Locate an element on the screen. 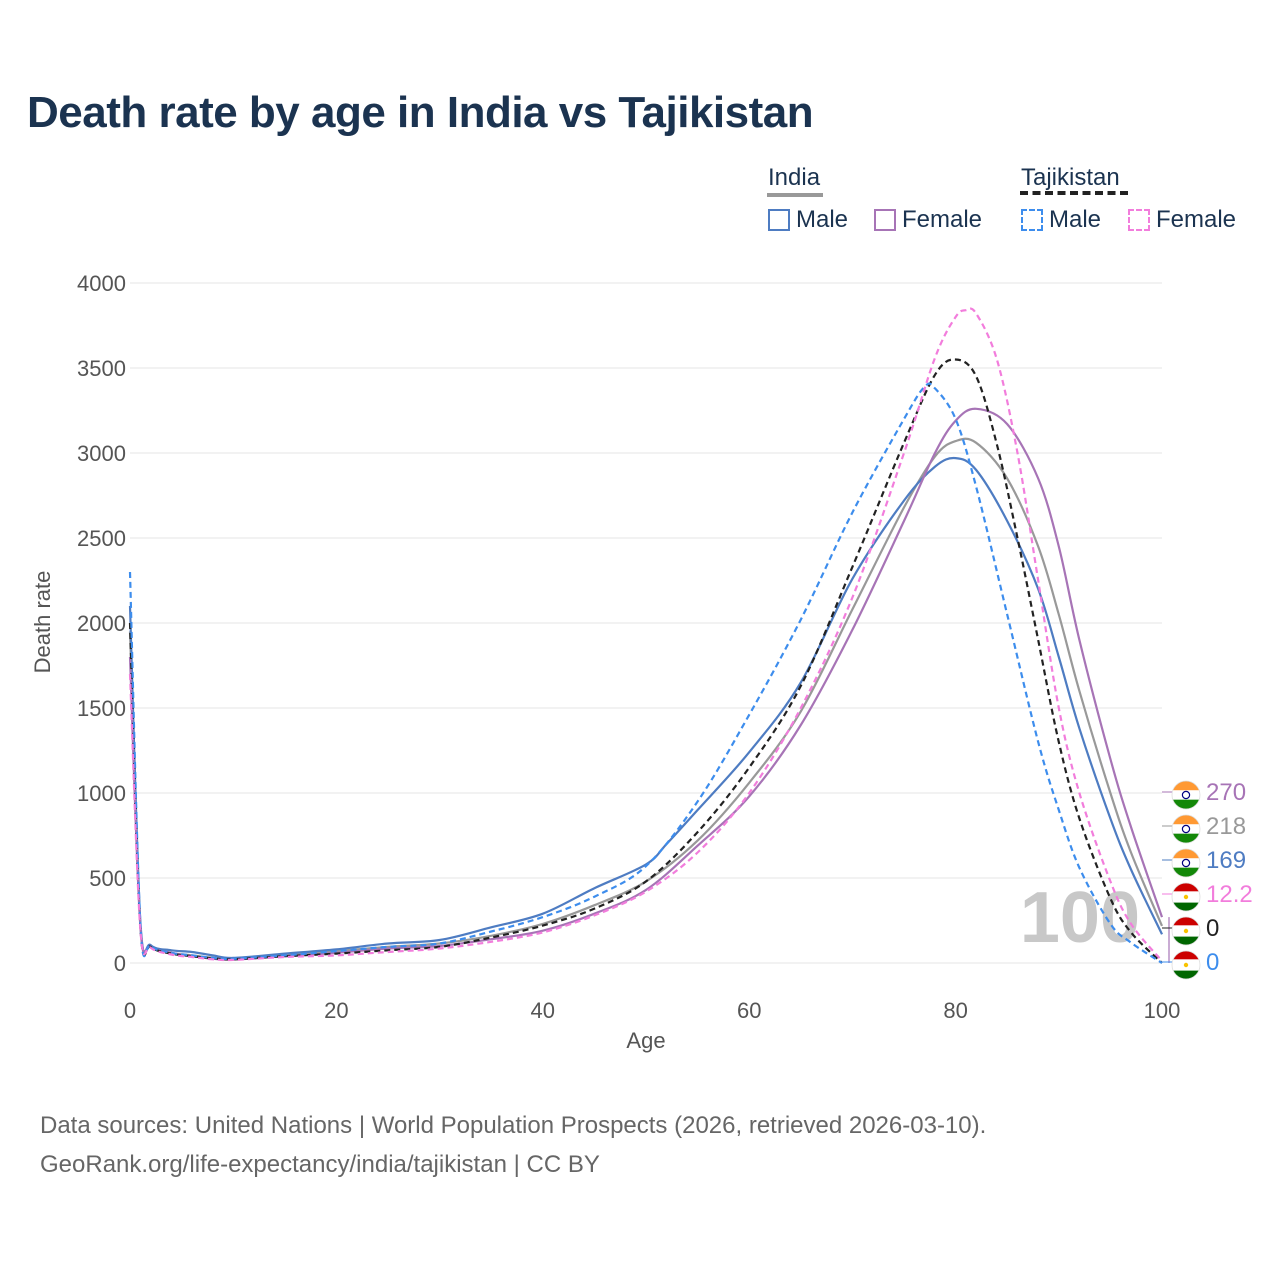 The width and height of the screenshot is (1280, 1280). legend-india-female: Female is located at coordinates (928, 220).